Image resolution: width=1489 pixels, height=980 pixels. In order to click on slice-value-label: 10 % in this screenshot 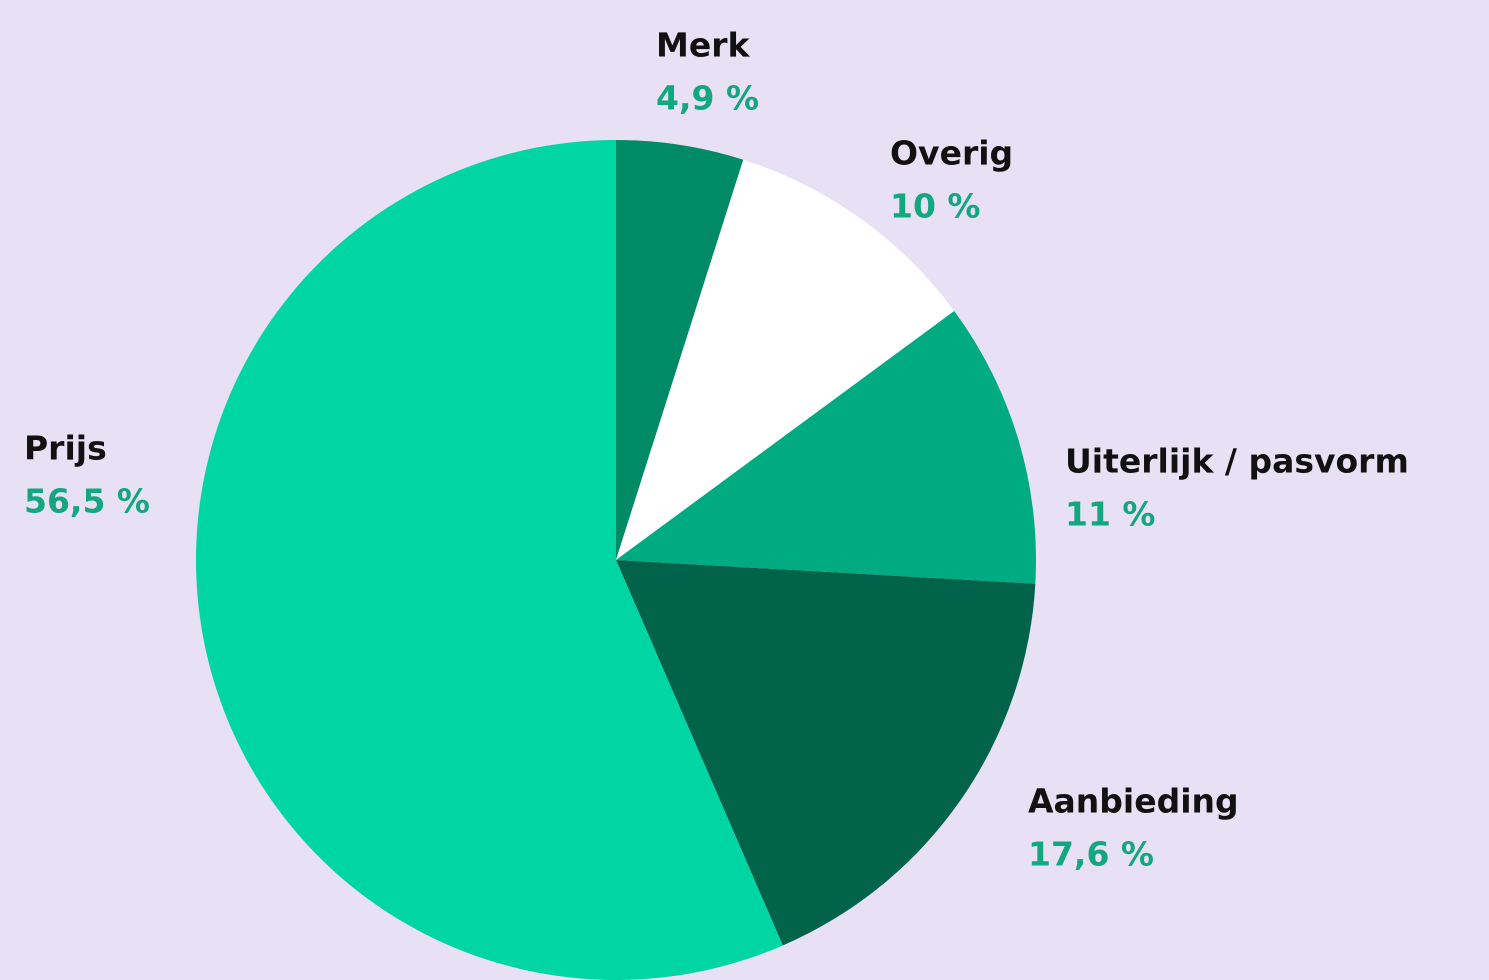, I will do `click(935, 206)`.